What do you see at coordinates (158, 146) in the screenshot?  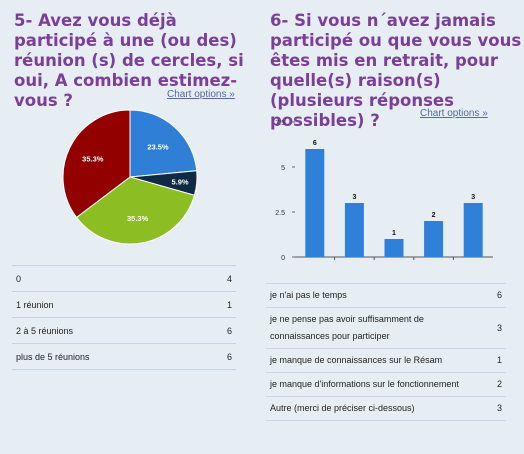 I see `pie-slice-label: 23.5%` at bounding box center [158, 146].